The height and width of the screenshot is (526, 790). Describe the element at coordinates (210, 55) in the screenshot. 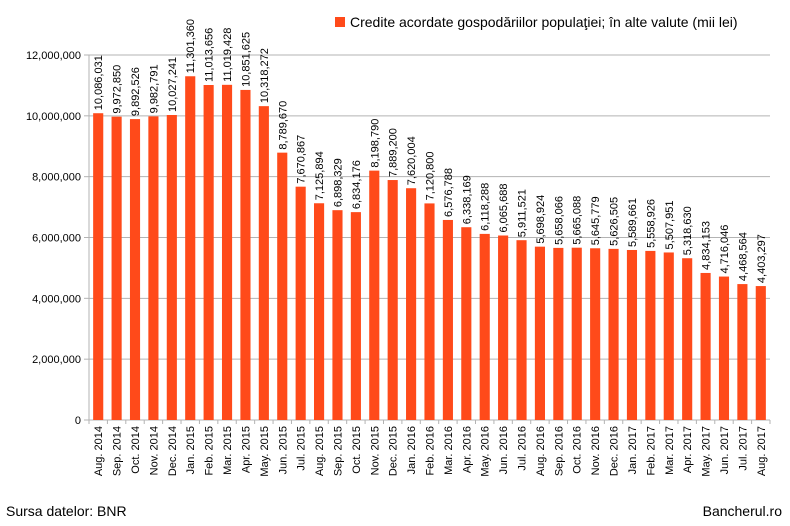

I see `data-label: 11,013,656` at that location.